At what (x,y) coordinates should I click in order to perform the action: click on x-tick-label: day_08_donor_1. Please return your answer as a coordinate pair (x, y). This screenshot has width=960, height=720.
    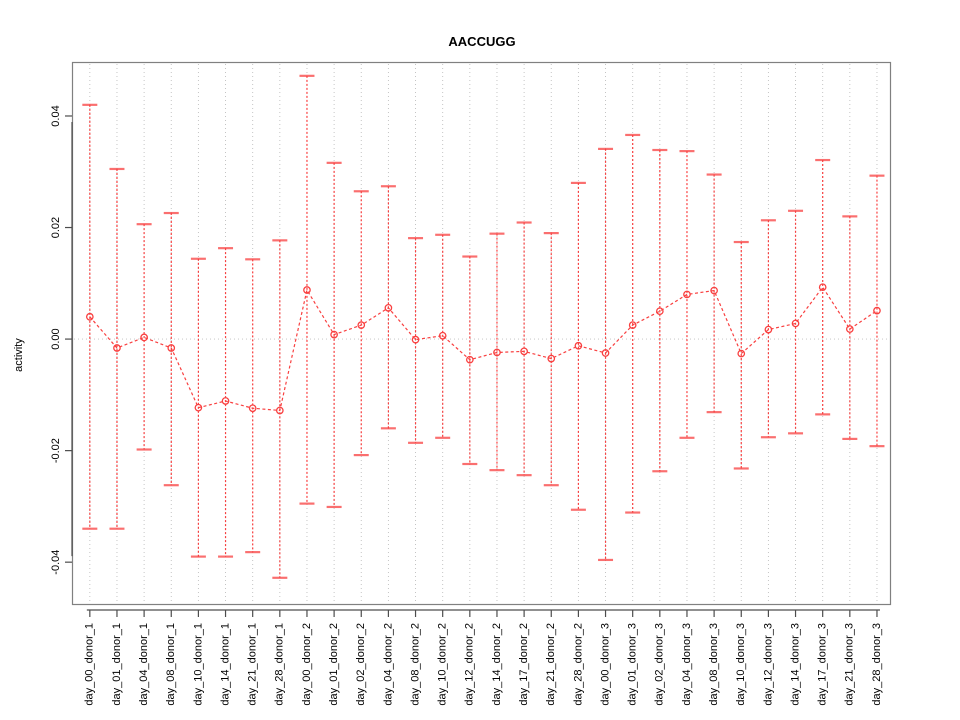
    Looking at the image, I should click on (171, 664).